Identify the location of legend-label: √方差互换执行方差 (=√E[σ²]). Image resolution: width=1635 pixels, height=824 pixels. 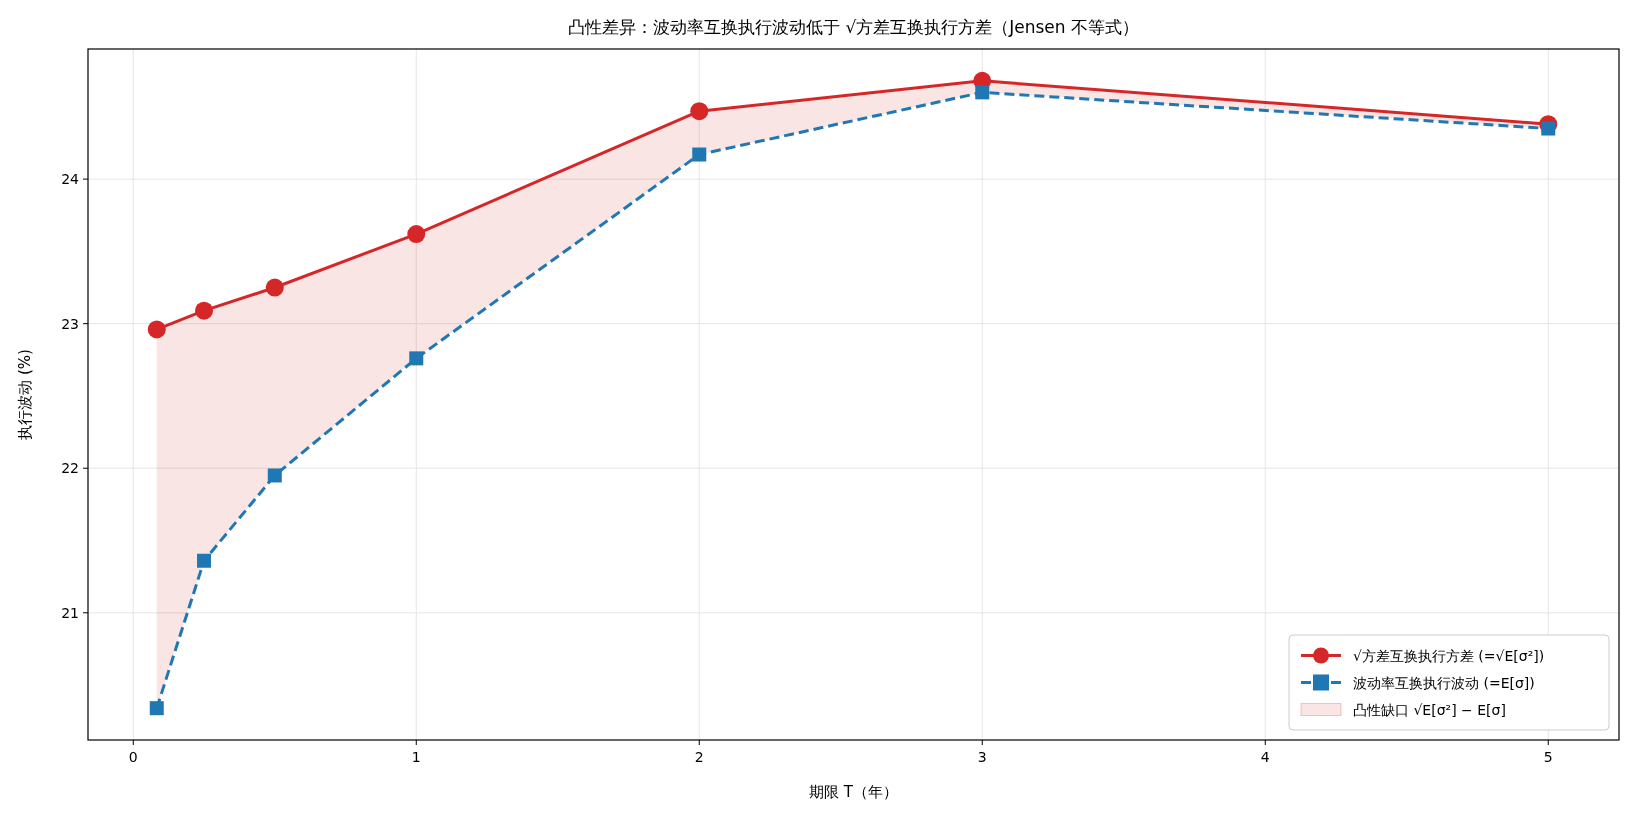
(1449, 655).